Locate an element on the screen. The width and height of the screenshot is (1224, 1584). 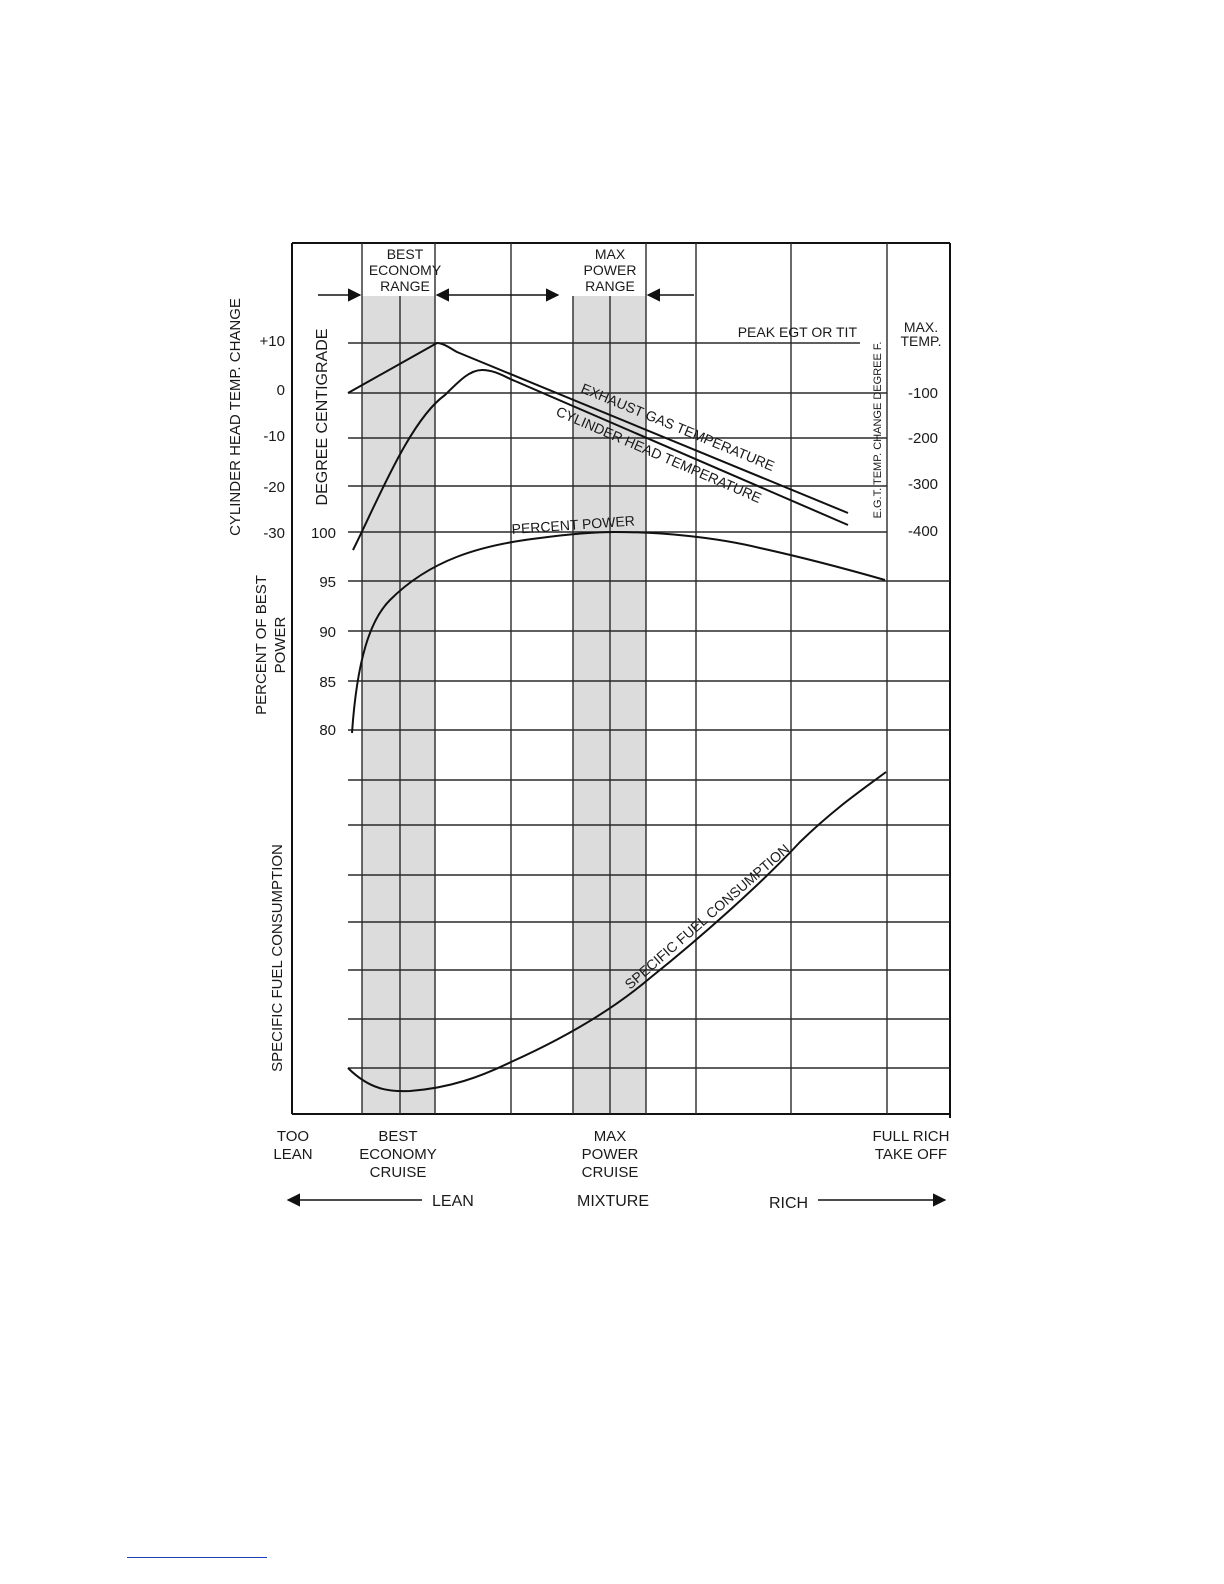
egt-tick: -100 is located at coordinates (923, 393).